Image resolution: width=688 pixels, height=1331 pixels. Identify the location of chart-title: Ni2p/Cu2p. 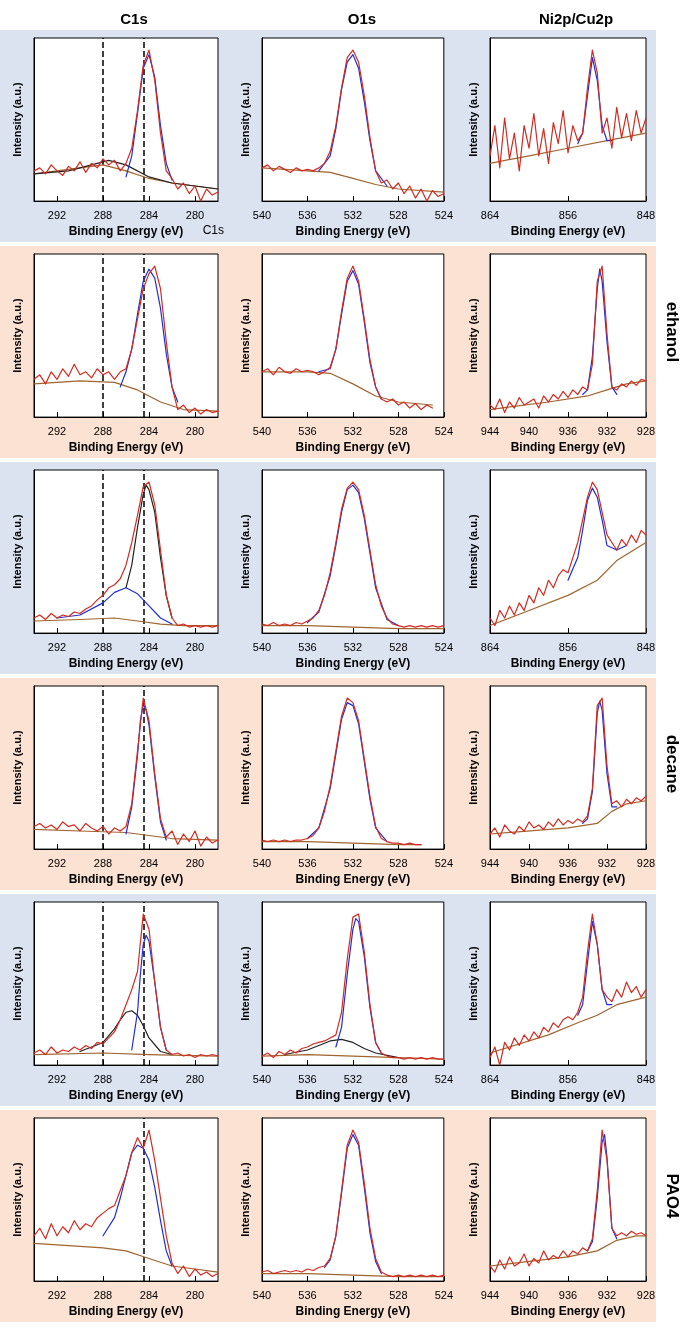
(576, 18).